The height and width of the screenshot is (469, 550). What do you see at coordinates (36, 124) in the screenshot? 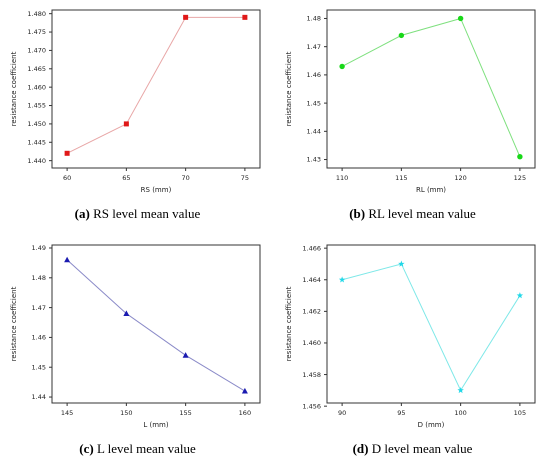
I see `chart-a-y-tick-label: 1.450` at bounding box center [36, 124].